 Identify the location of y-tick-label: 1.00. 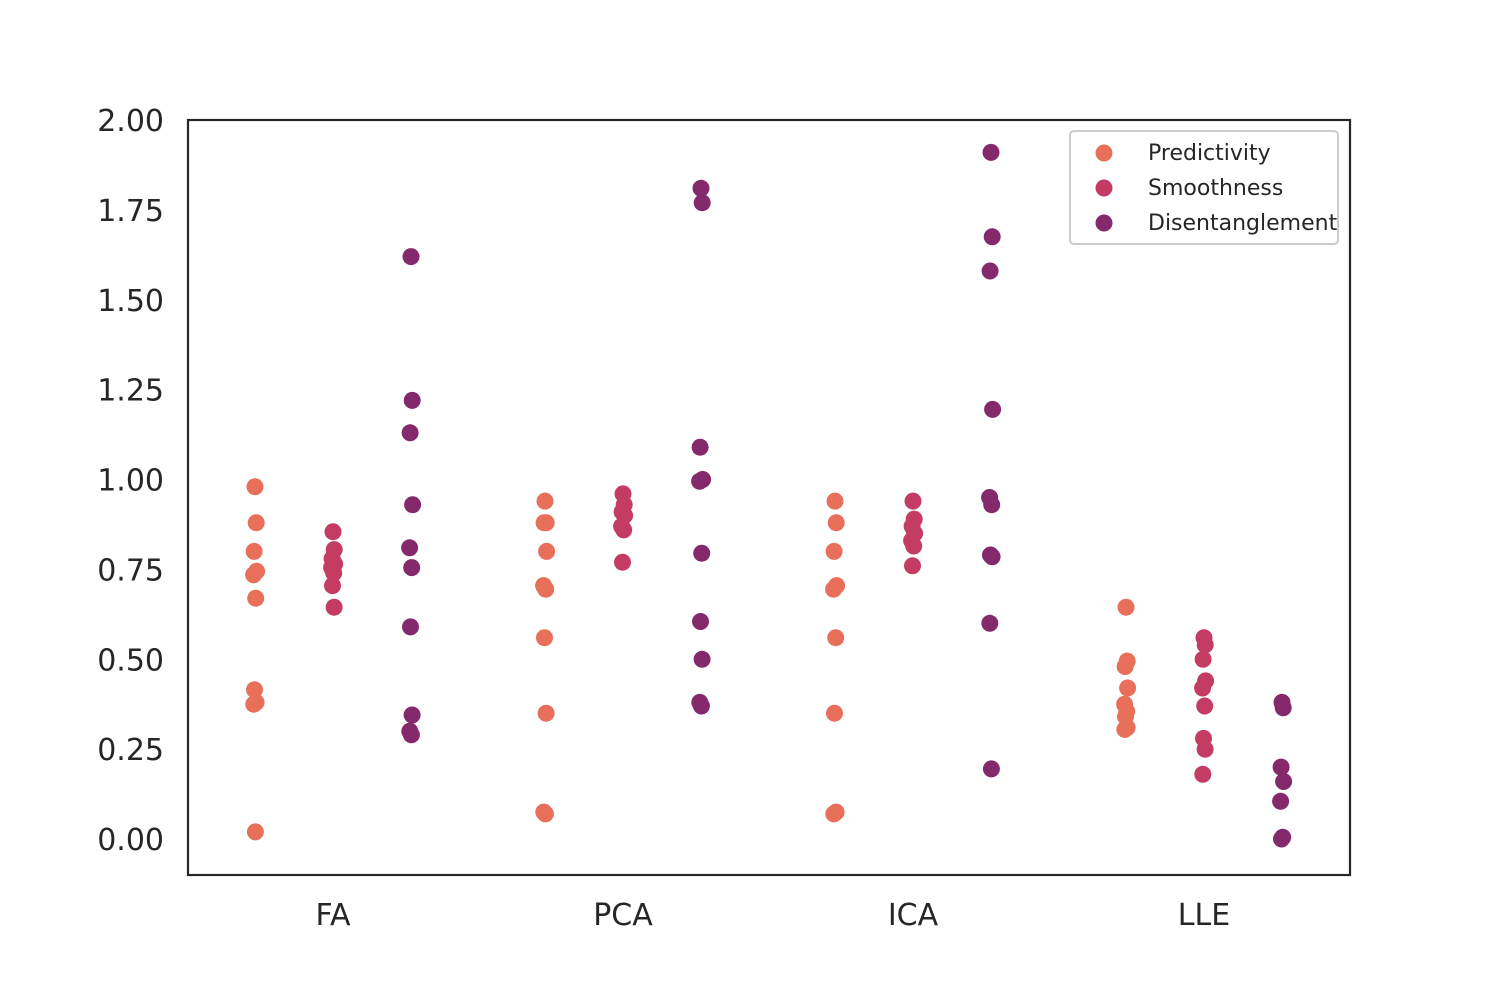
(130, 481).